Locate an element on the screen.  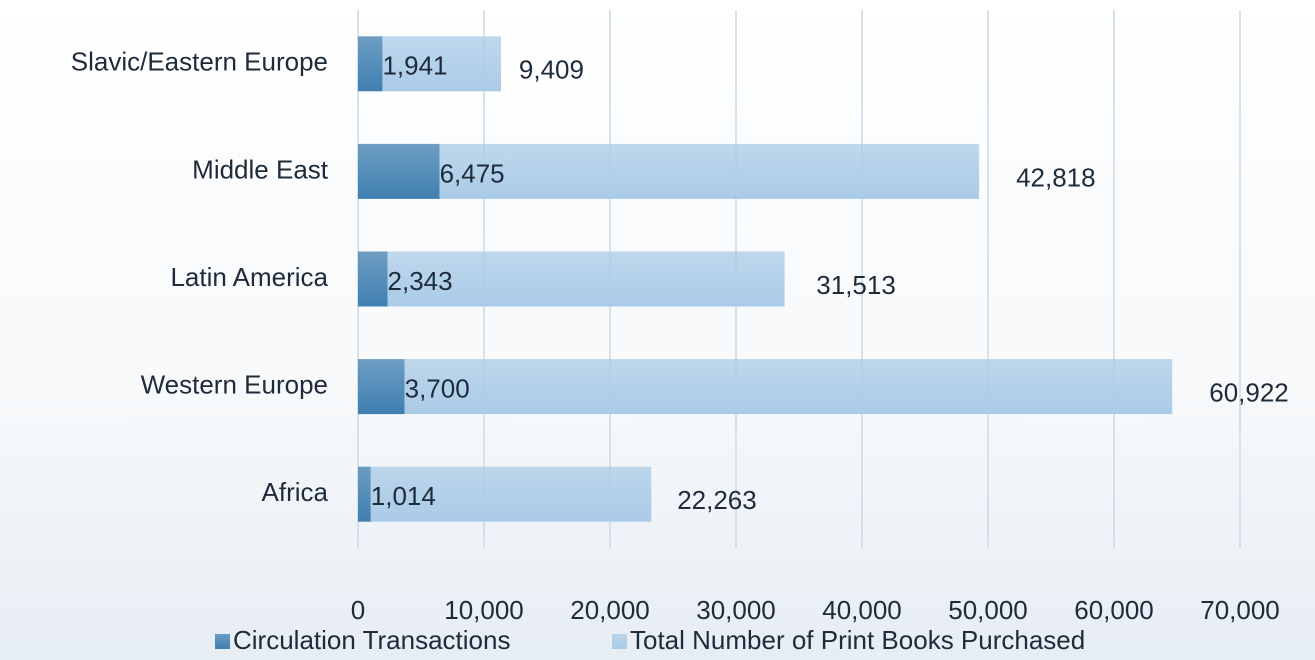
x-tick-label: 10,000 is located at coordinates (484, 610).